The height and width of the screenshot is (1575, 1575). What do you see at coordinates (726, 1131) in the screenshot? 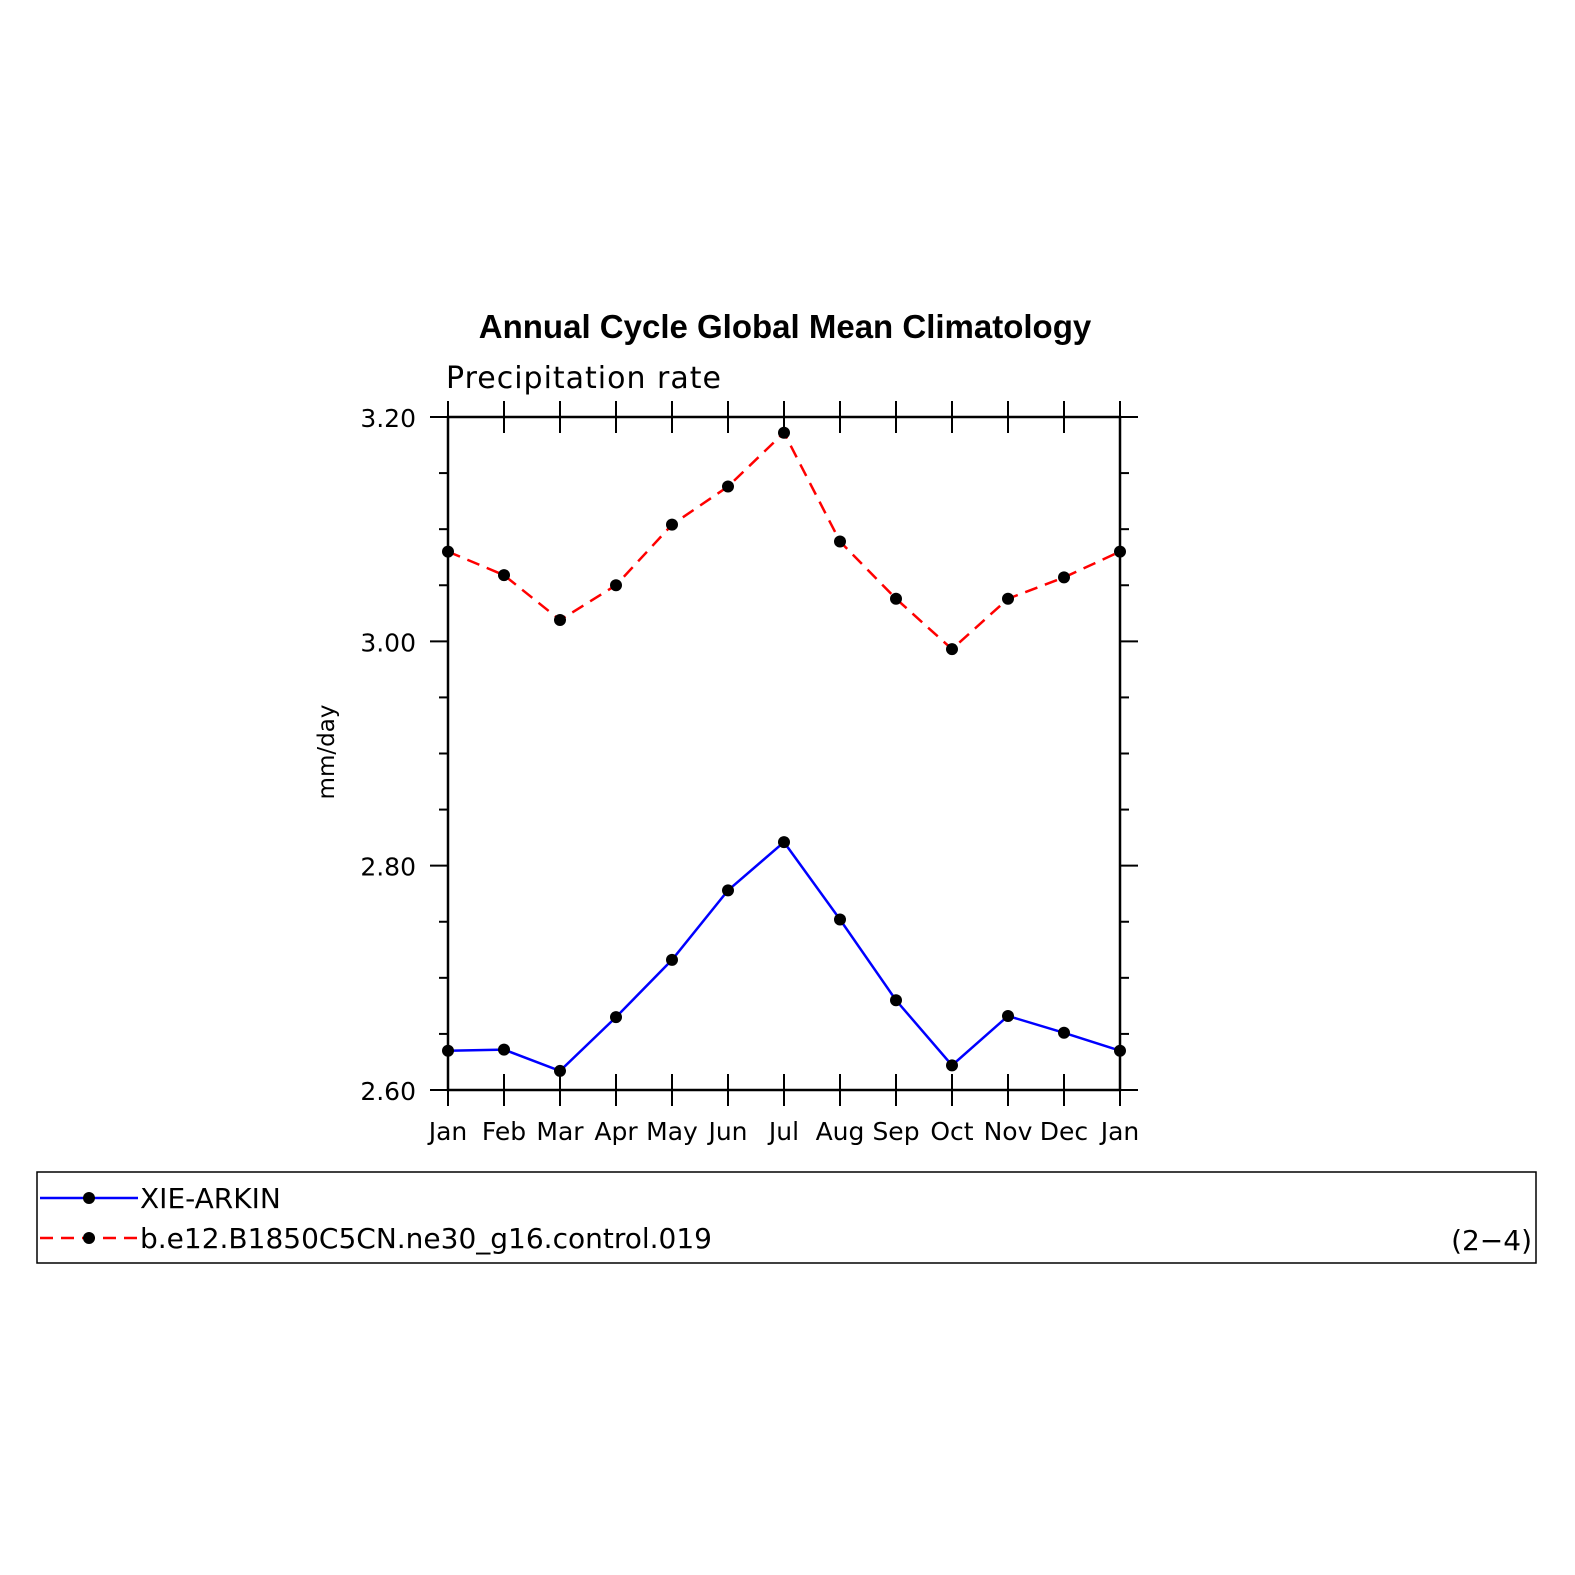
I see `x-tick-label: Jun` at bounding box center [726, 1131].